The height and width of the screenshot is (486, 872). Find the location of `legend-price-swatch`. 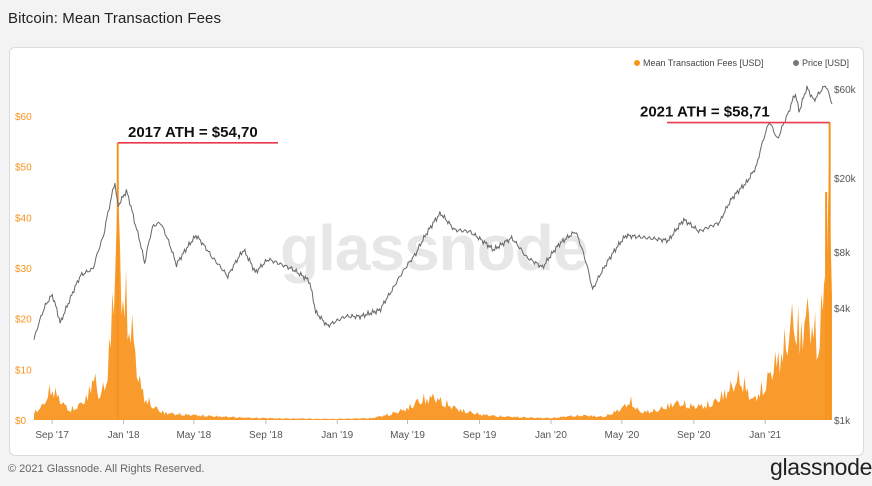

legend-price-swatch is located at coordinates (796, 63).